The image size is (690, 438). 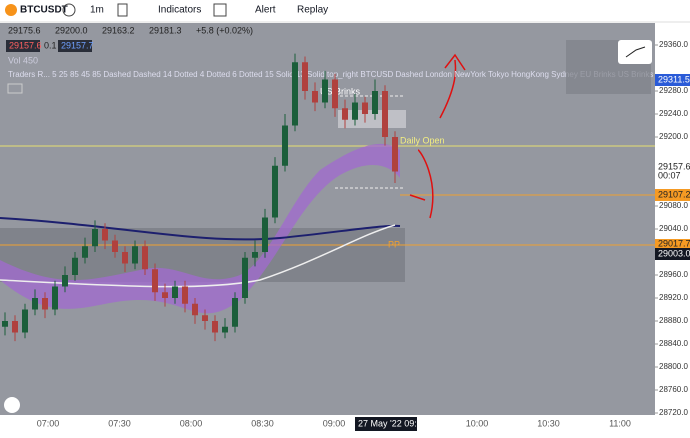 What do you see at coordinates (673, 274) in the screenshot?
I see `price-tick-label: 28960.0` at bounding box center [673, 274].